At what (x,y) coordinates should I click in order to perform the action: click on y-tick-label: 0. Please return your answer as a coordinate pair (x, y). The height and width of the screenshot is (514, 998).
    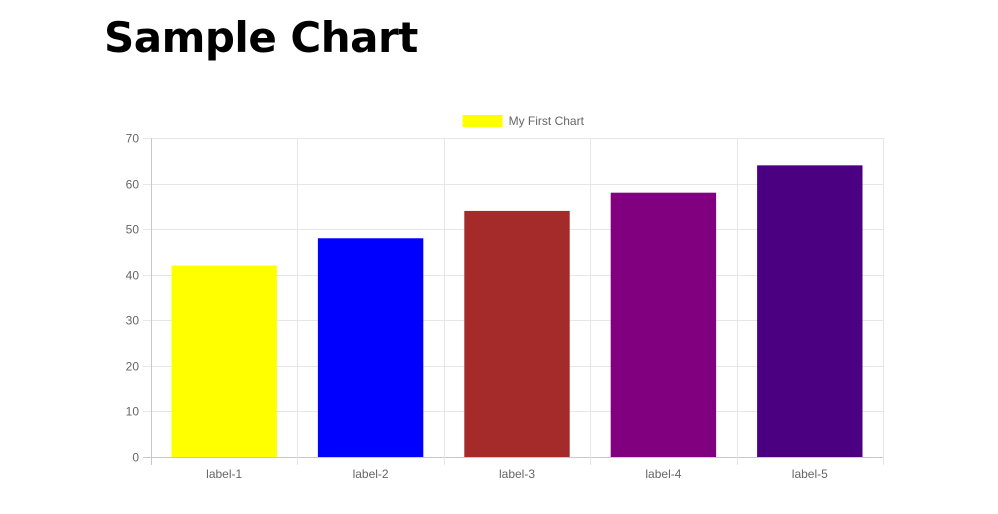
    Looking at the image, I should click on (135, 458).